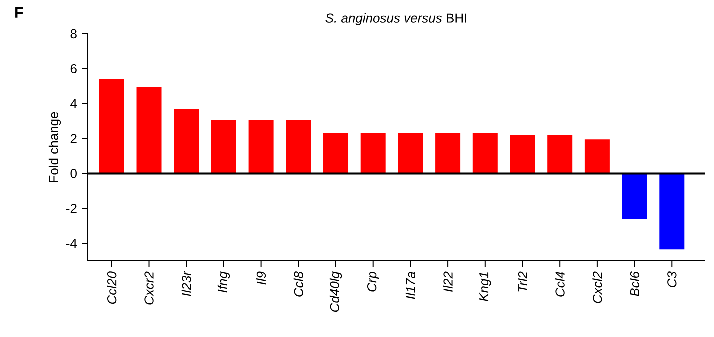  Describe the element at coordinates (73, 173) in the screenshot. I see `y-tick-label: 0` at that location.